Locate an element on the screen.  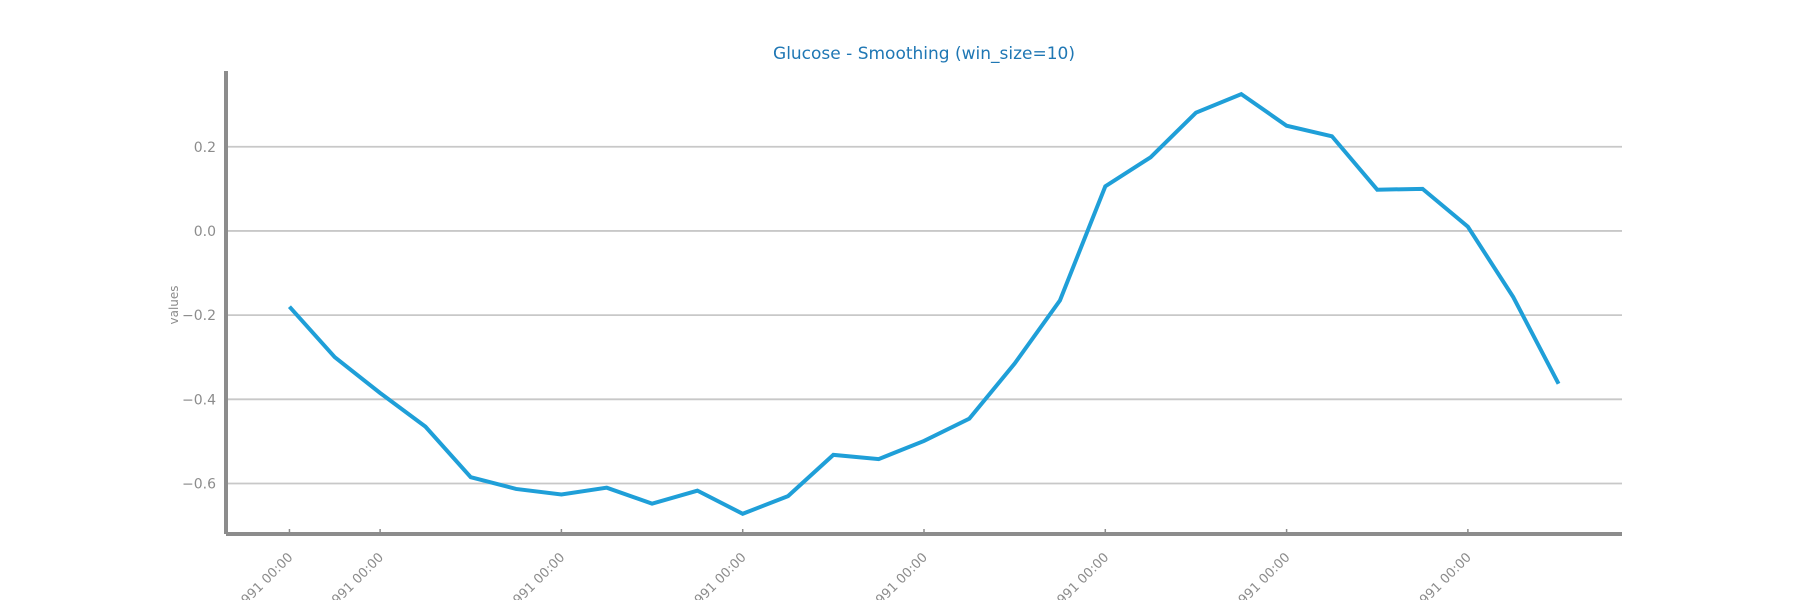
y-tick-label: 0.2 is located at coordinates (205, 148).